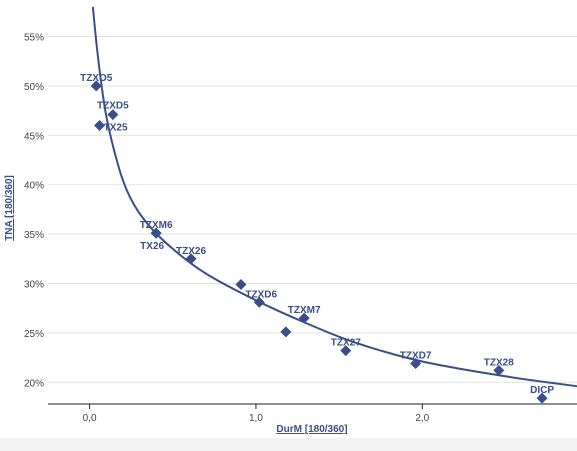 The height and width of the screenshot is (451, 577). Describe the element at coordinates (156, 225) in the screenshot. I see `data-point-label: TZXM6` at that location.